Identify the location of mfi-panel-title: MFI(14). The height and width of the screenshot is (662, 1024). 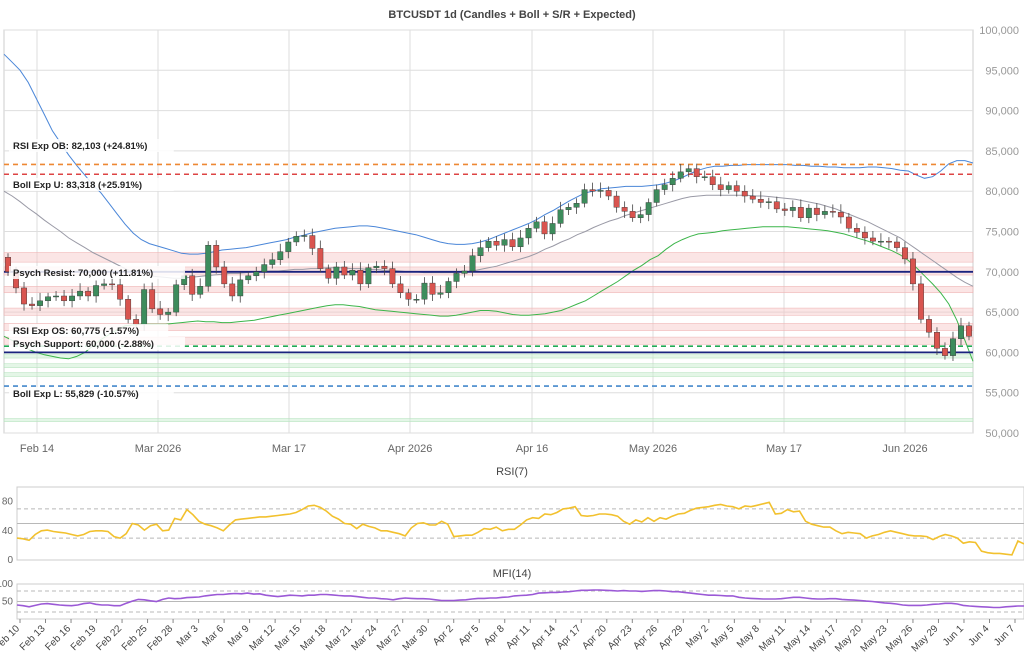
(512, 574).